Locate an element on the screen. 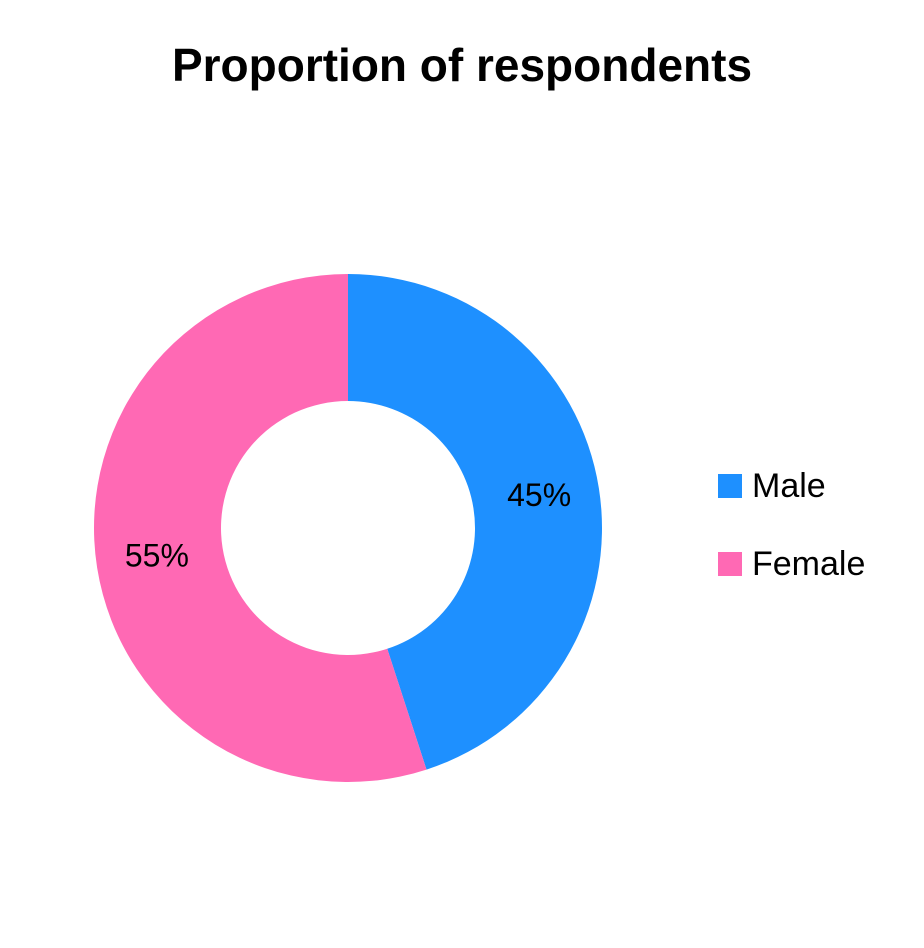 Image resolution: width=924 pixels, height=948 pixels. chart-title: Proportion of respondents is located at coordinates (462, 65).